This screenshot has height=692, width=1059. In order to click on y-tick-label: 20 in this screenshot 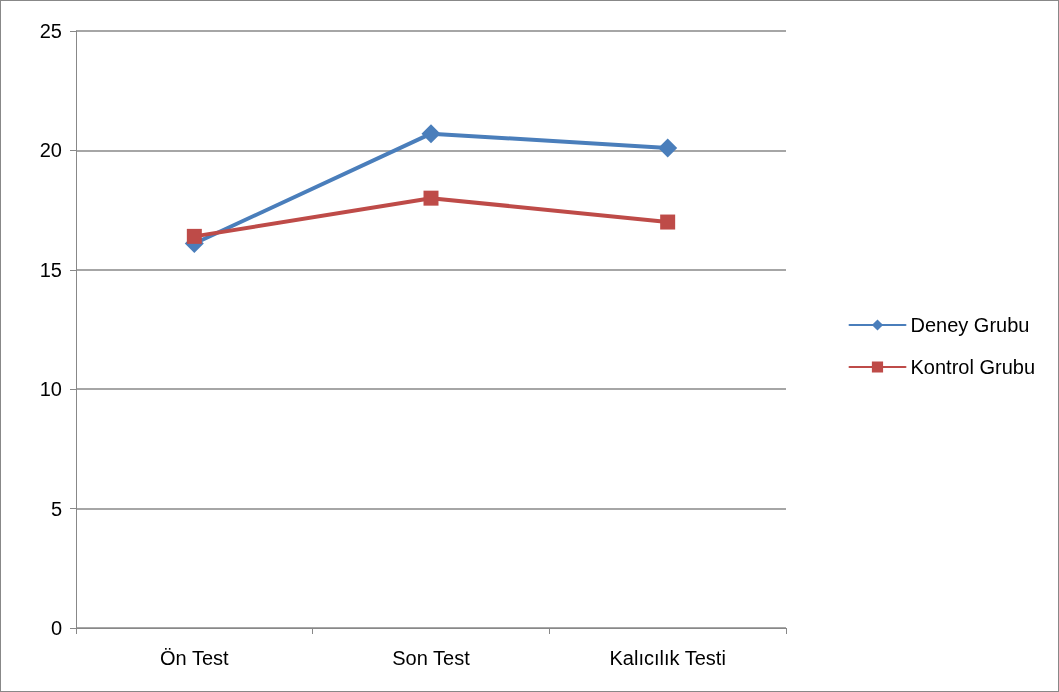, I will do `click(50, 150)`.